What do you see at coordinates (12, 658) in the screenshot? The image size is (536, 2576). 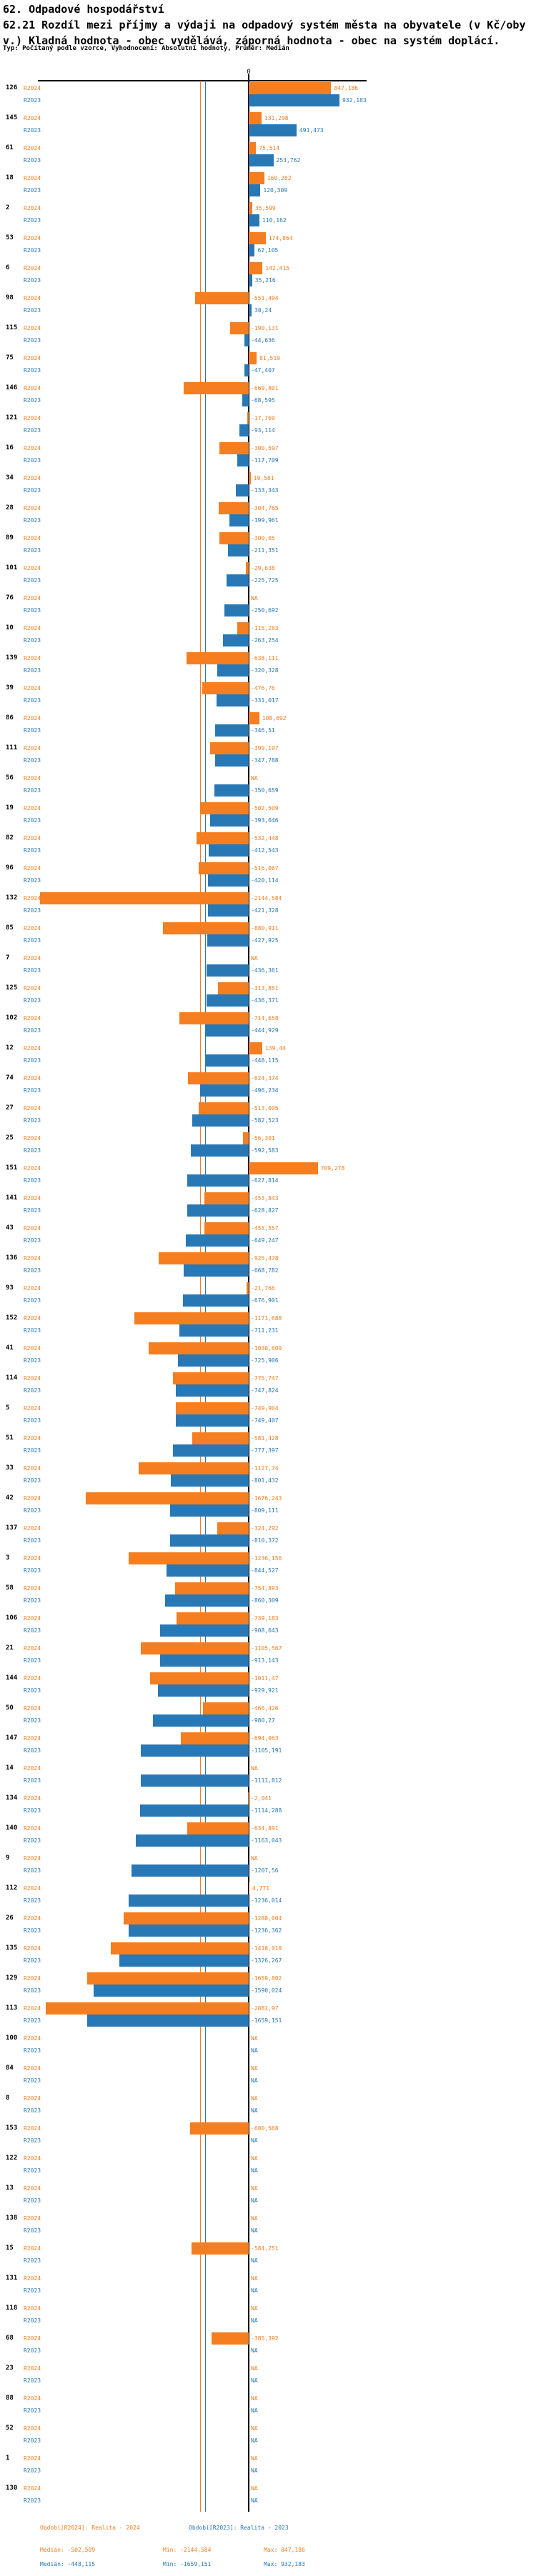 I see `row-id-label: 139` at bounding box center [12, 658].